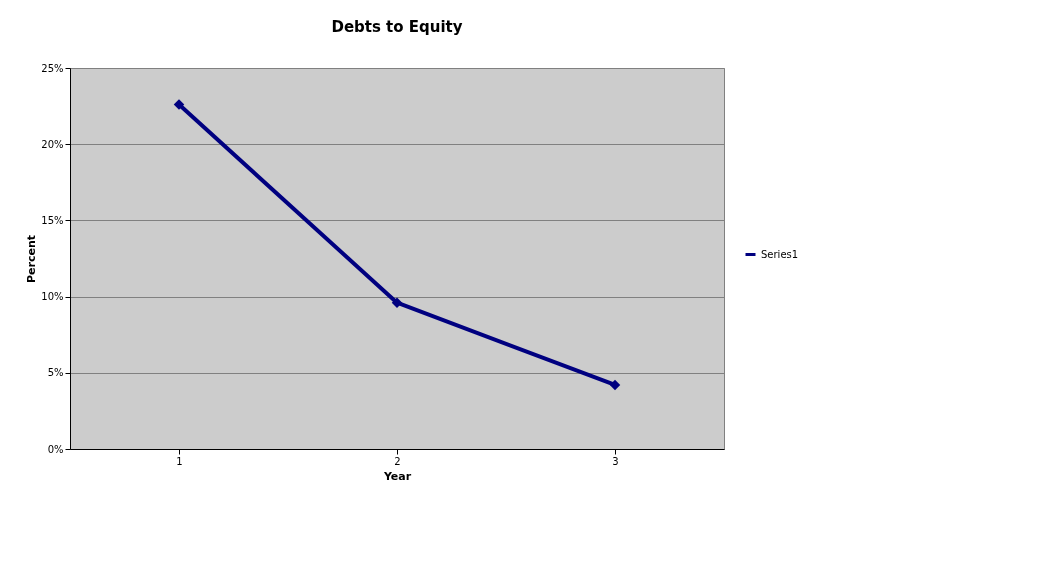 Image resolution: width=1057 pixels, height=564 pixels. Describe the element at coordinates (32, 259) in the screenshot. I see `y-axis-title: Percent` at that location.